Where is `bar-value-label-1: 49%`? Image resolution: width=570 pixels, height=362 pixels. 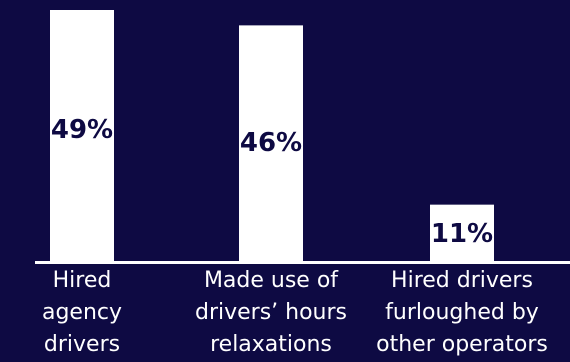 bar-value-label-1: 49% is located at coordinates (82, 130).